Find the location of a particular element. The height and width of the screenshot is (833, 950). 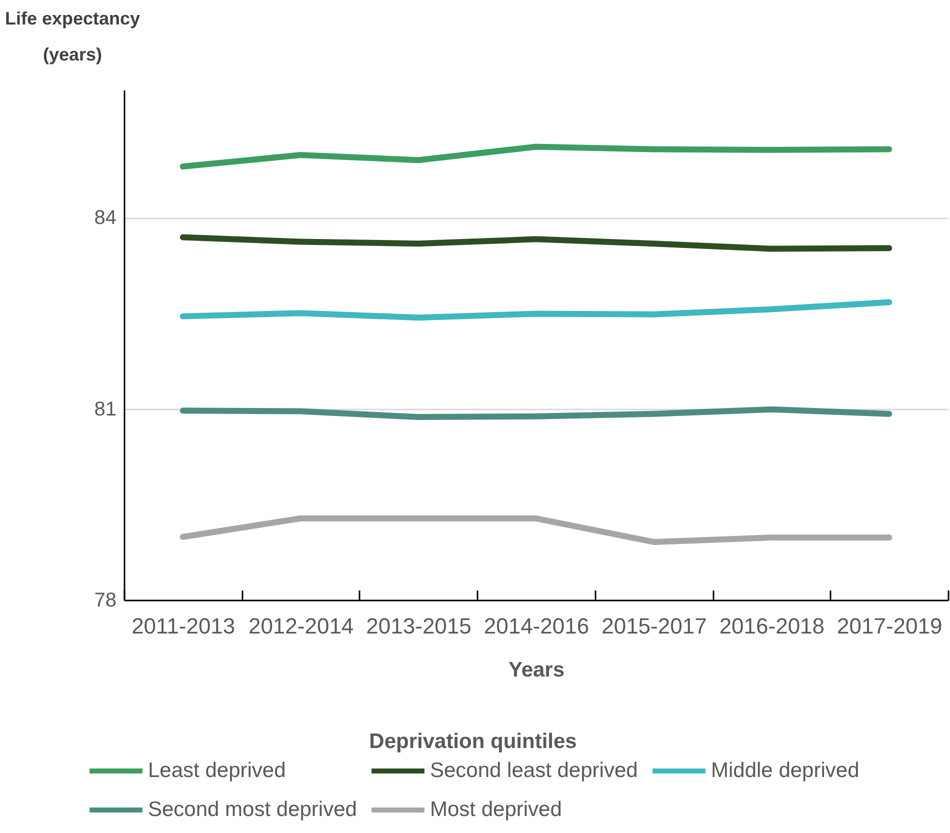

x-tick-label: 2011-2013 is located at coordinates (184, 626).